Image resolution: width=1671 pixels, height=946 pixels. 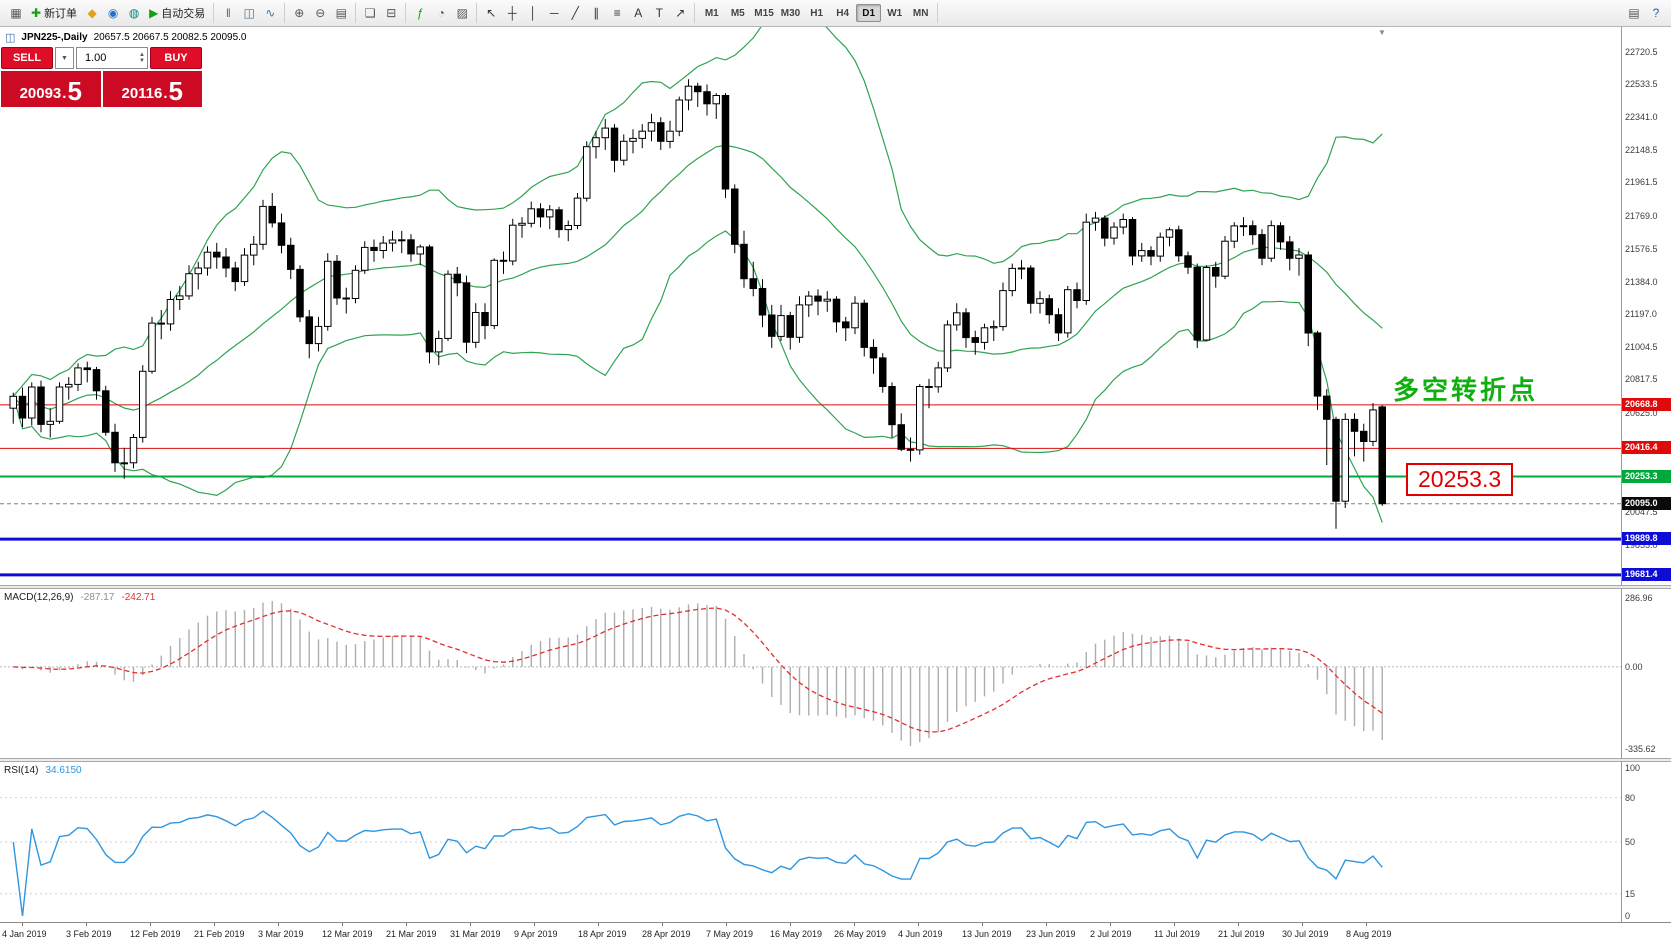 What do you see at coordinates (341, 13) in the screenshot?
I see `tile-windows-icon: ▤` at bounding box center [341, 13].